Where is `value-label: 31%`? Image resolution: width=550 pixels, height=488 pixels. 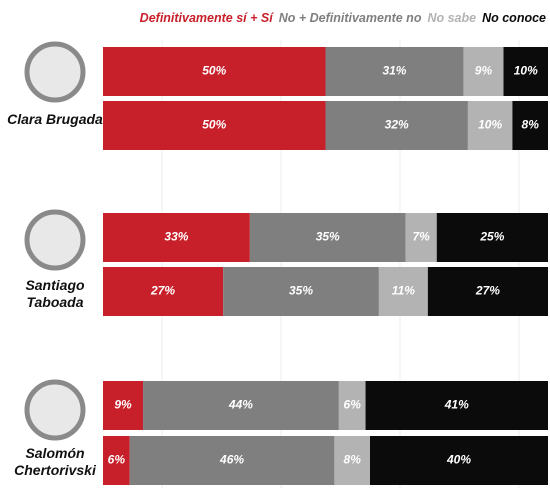
value-label: 31% is located at coordinates (394, 71).